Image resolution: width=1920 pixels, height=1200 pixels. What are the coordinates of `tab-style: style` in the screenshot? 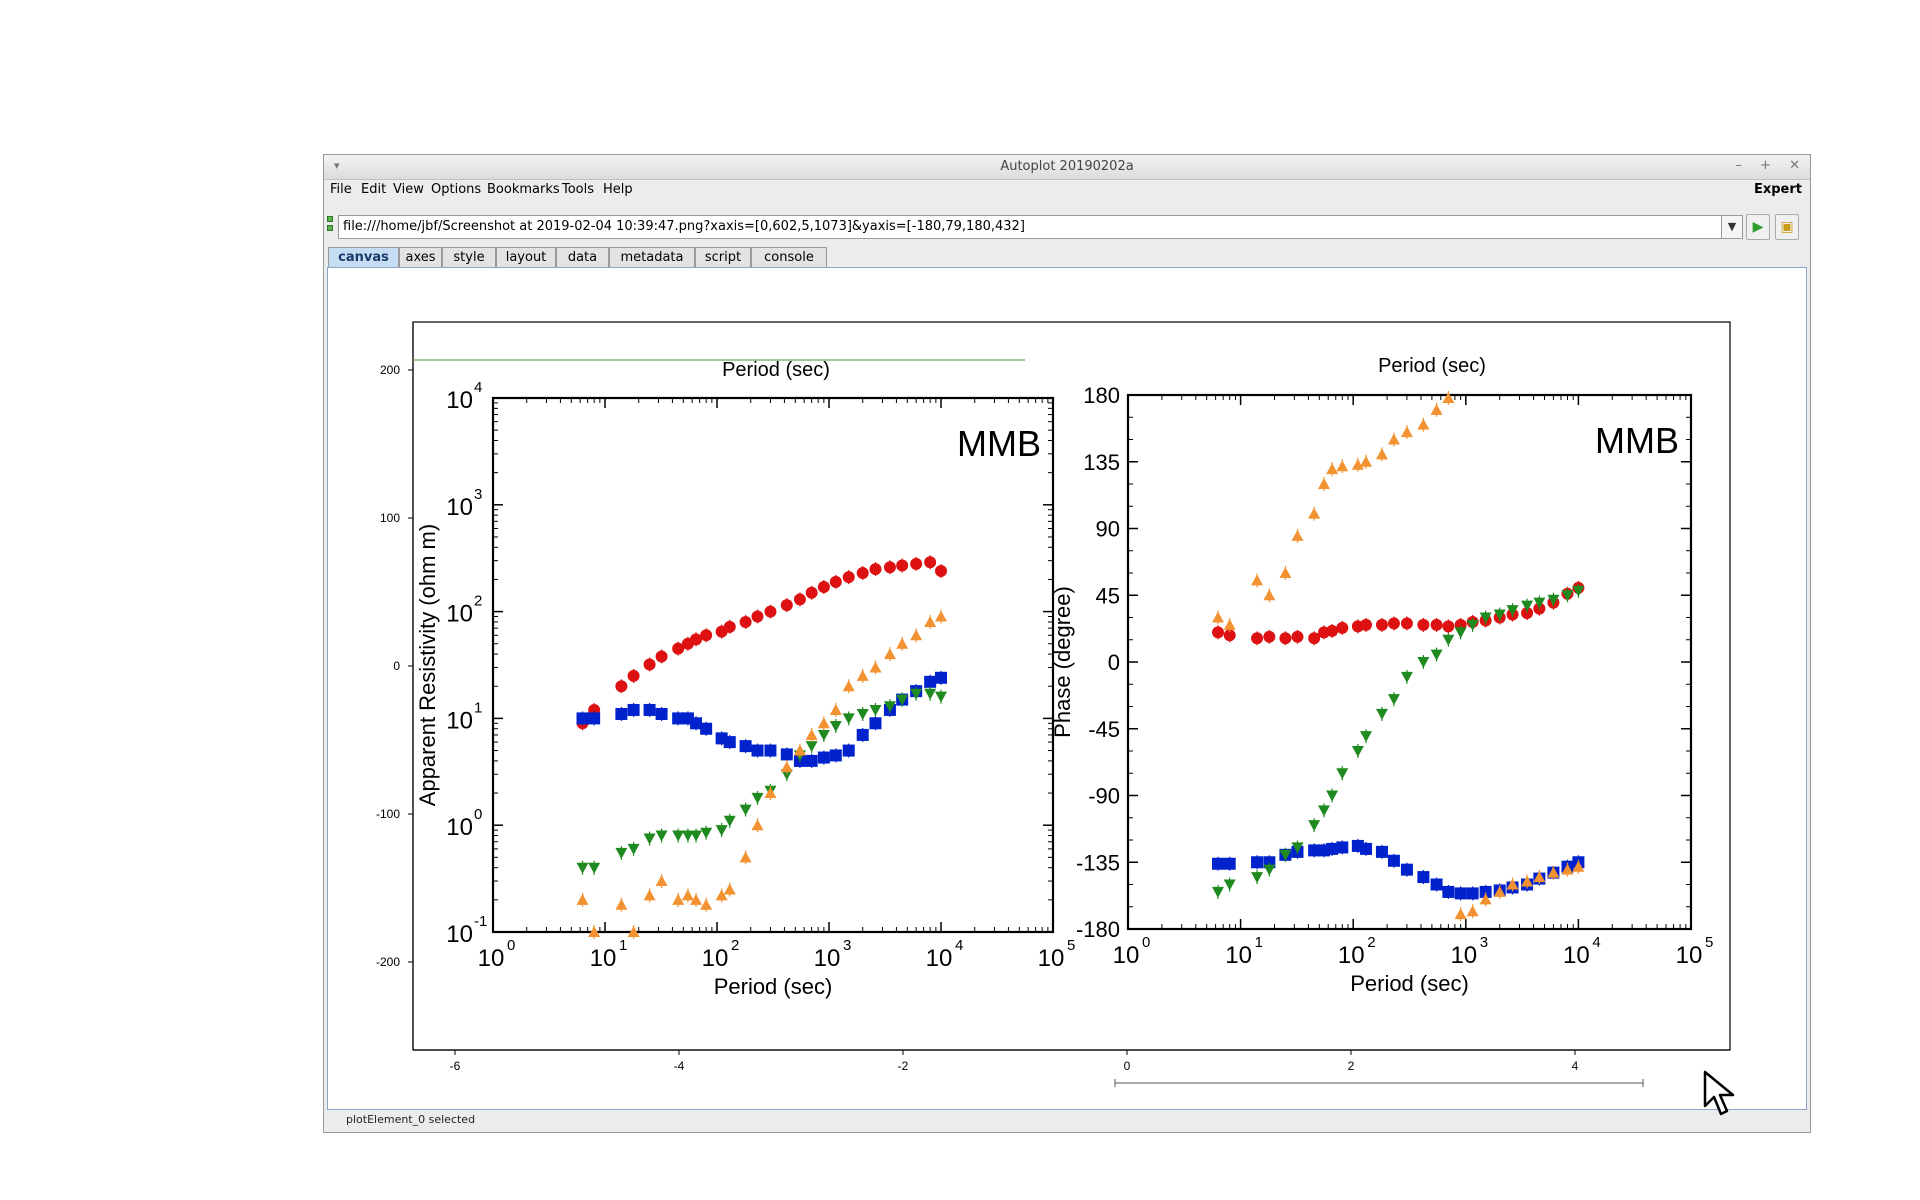 It's located at (469, 257).